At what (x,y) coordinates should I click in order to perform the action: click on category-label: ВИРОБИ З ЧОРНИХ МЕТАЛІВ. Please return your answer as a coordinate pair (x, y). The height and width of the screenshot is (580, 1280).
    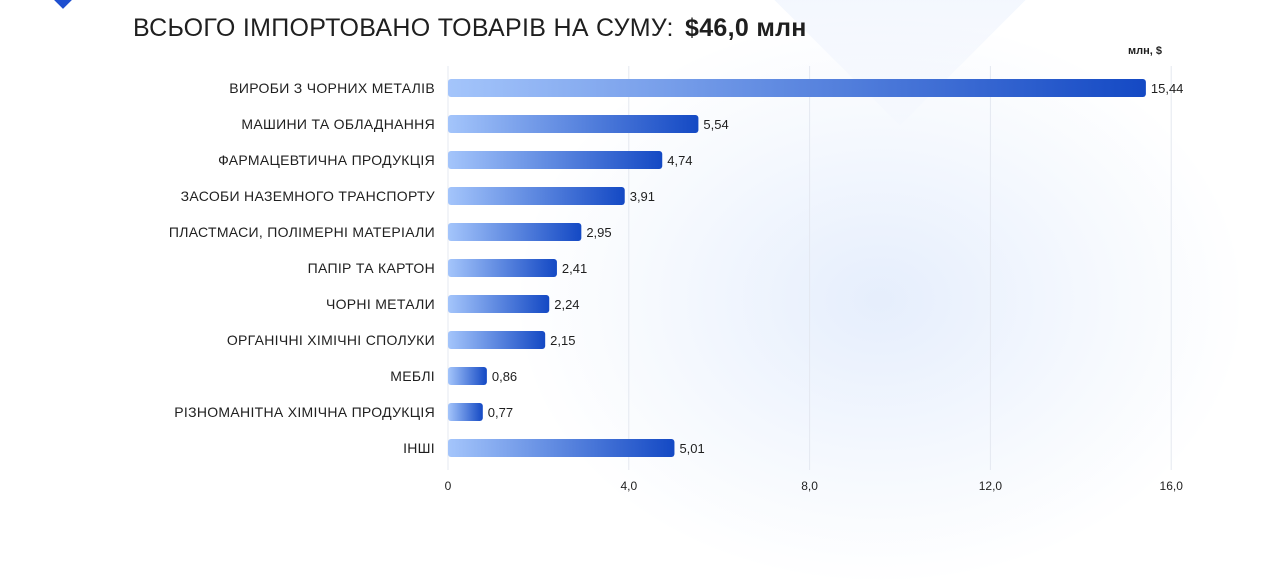
    Looking at the image, I should click on (332, 88).